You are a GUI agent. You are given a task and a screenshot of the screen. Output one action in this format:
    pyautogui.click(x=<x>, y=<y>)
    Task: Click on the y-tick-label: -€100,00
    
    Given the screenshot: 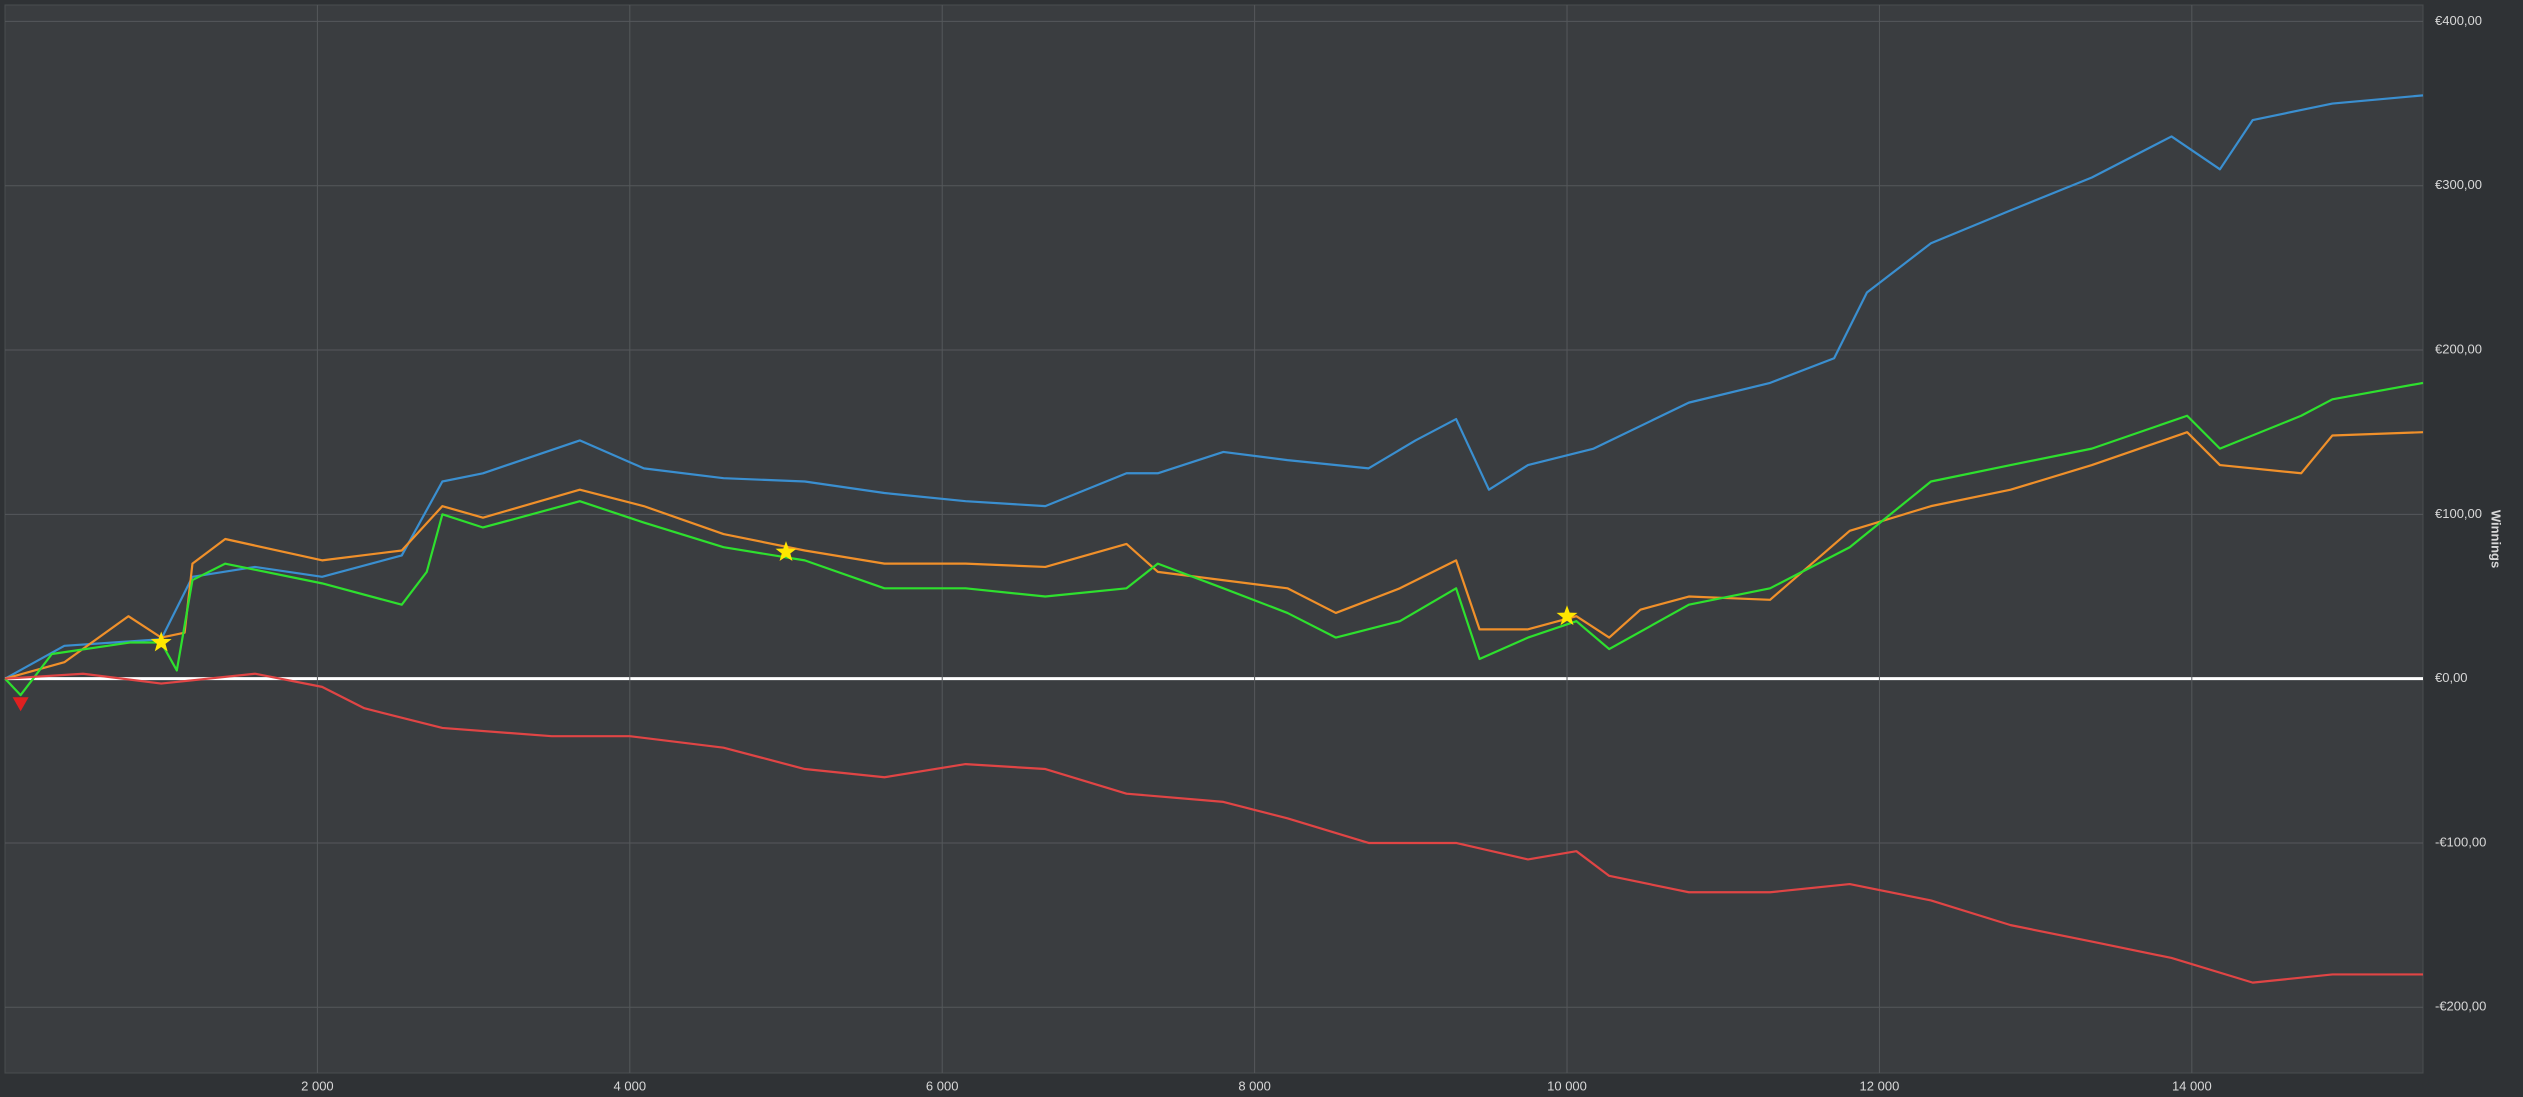 What is the action you would take?
    pyautogui.click(x=2460, y=841)
    